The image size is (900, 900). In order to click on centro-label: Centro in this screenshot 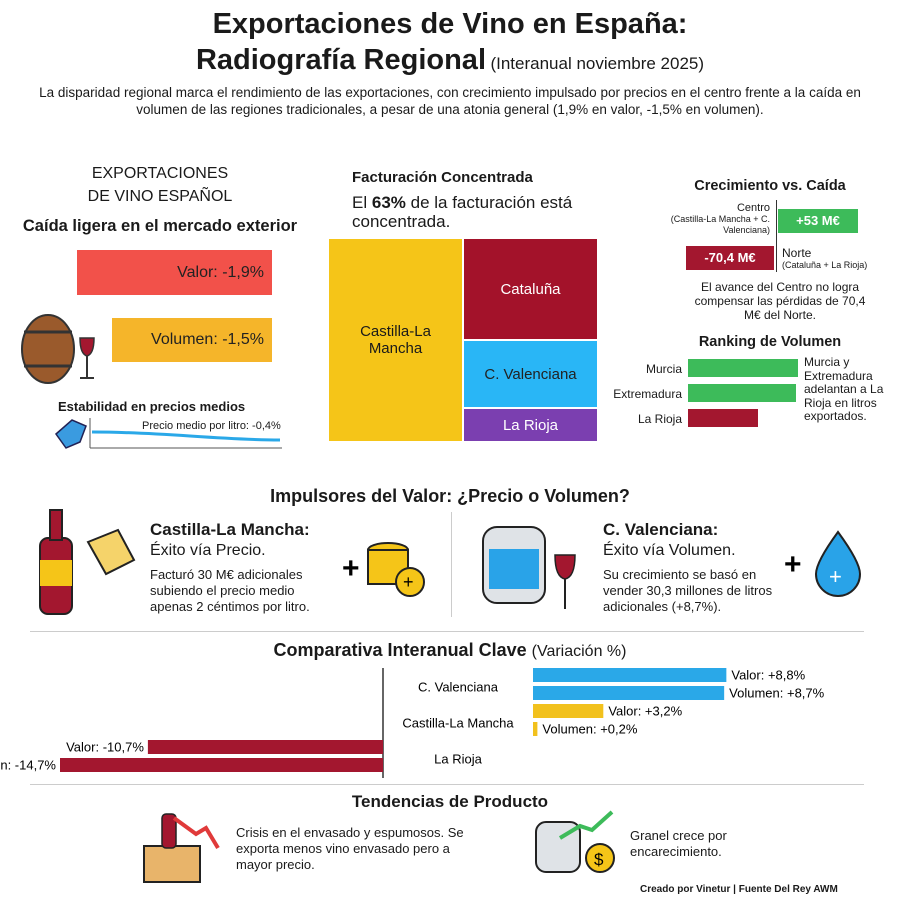, I will do `click(753, 208)`.